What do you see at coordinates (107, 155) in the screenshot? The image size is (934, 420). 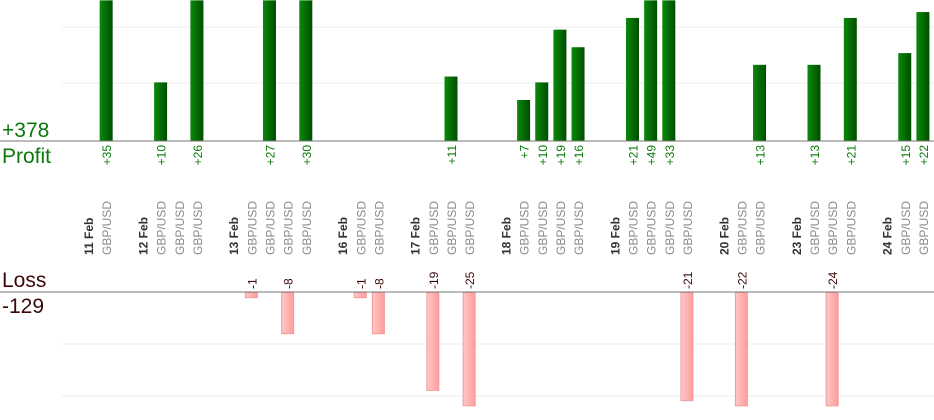 I see `profit-value-label: +35` at bounding box center [107, 155].